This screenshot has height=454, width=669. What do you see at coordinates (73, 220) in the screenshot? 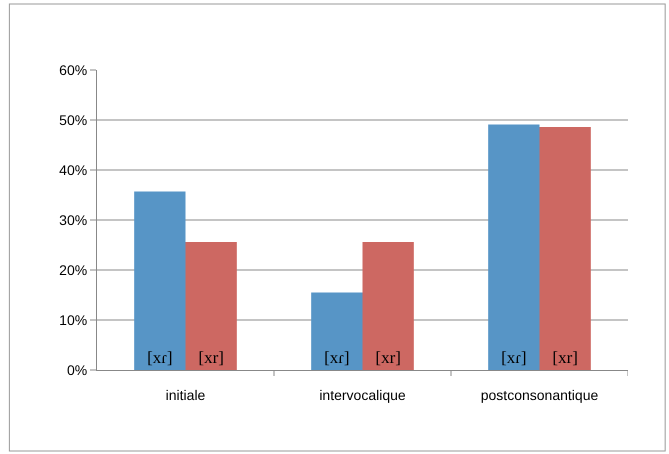
I see `y-tick-label: 30%` at bounding box center [73, 220].